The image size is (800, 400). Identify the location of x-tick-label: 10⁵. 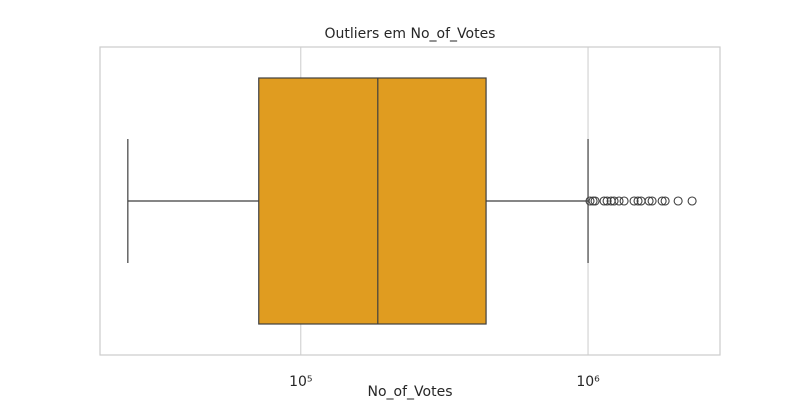
(300, 382).